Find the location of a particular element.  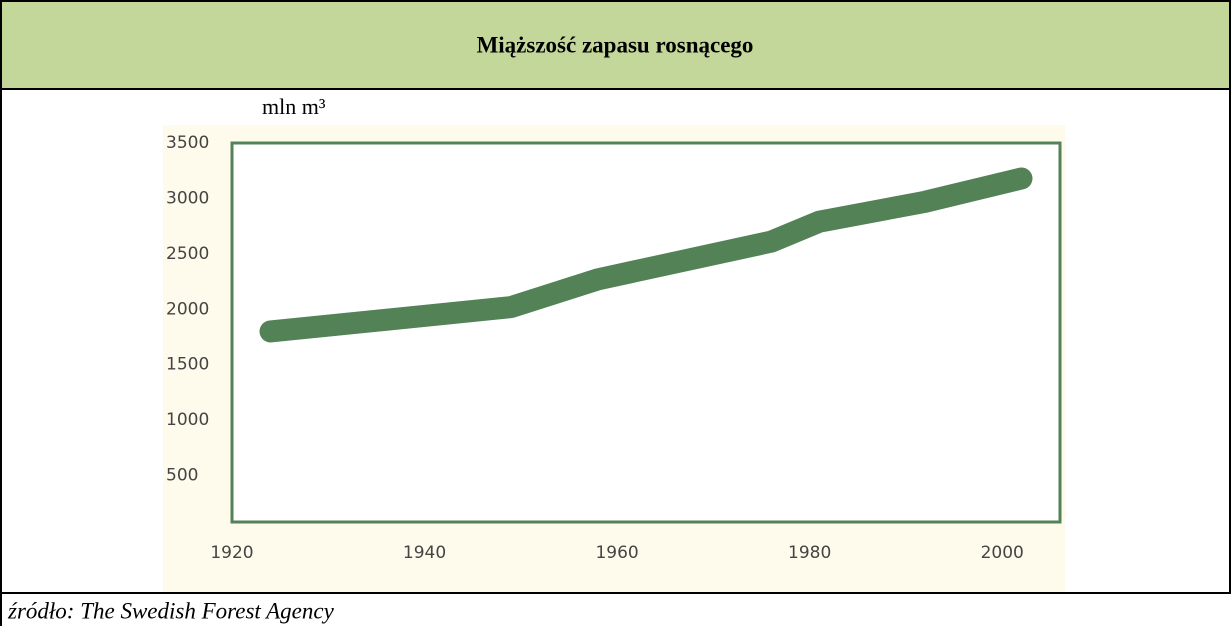

x-tick-label: 2000 is located at coordinates (1002, 553).